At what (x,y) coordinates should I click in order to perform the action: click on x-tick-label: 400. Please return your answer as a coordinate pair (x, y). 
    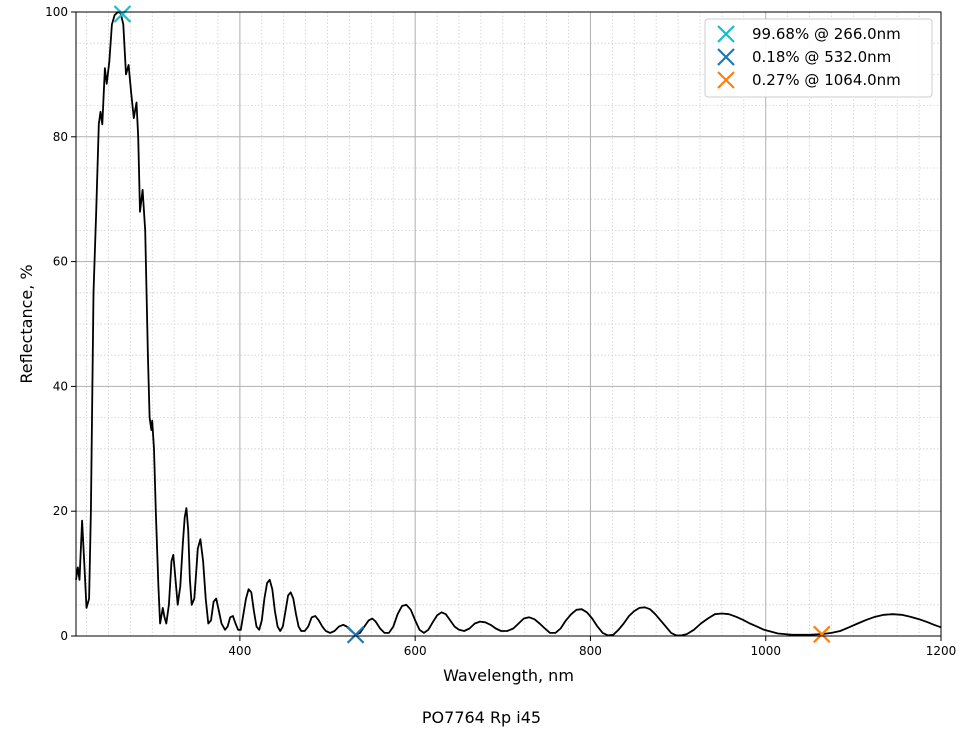
    Looking at the image, I should click on (239, 651).